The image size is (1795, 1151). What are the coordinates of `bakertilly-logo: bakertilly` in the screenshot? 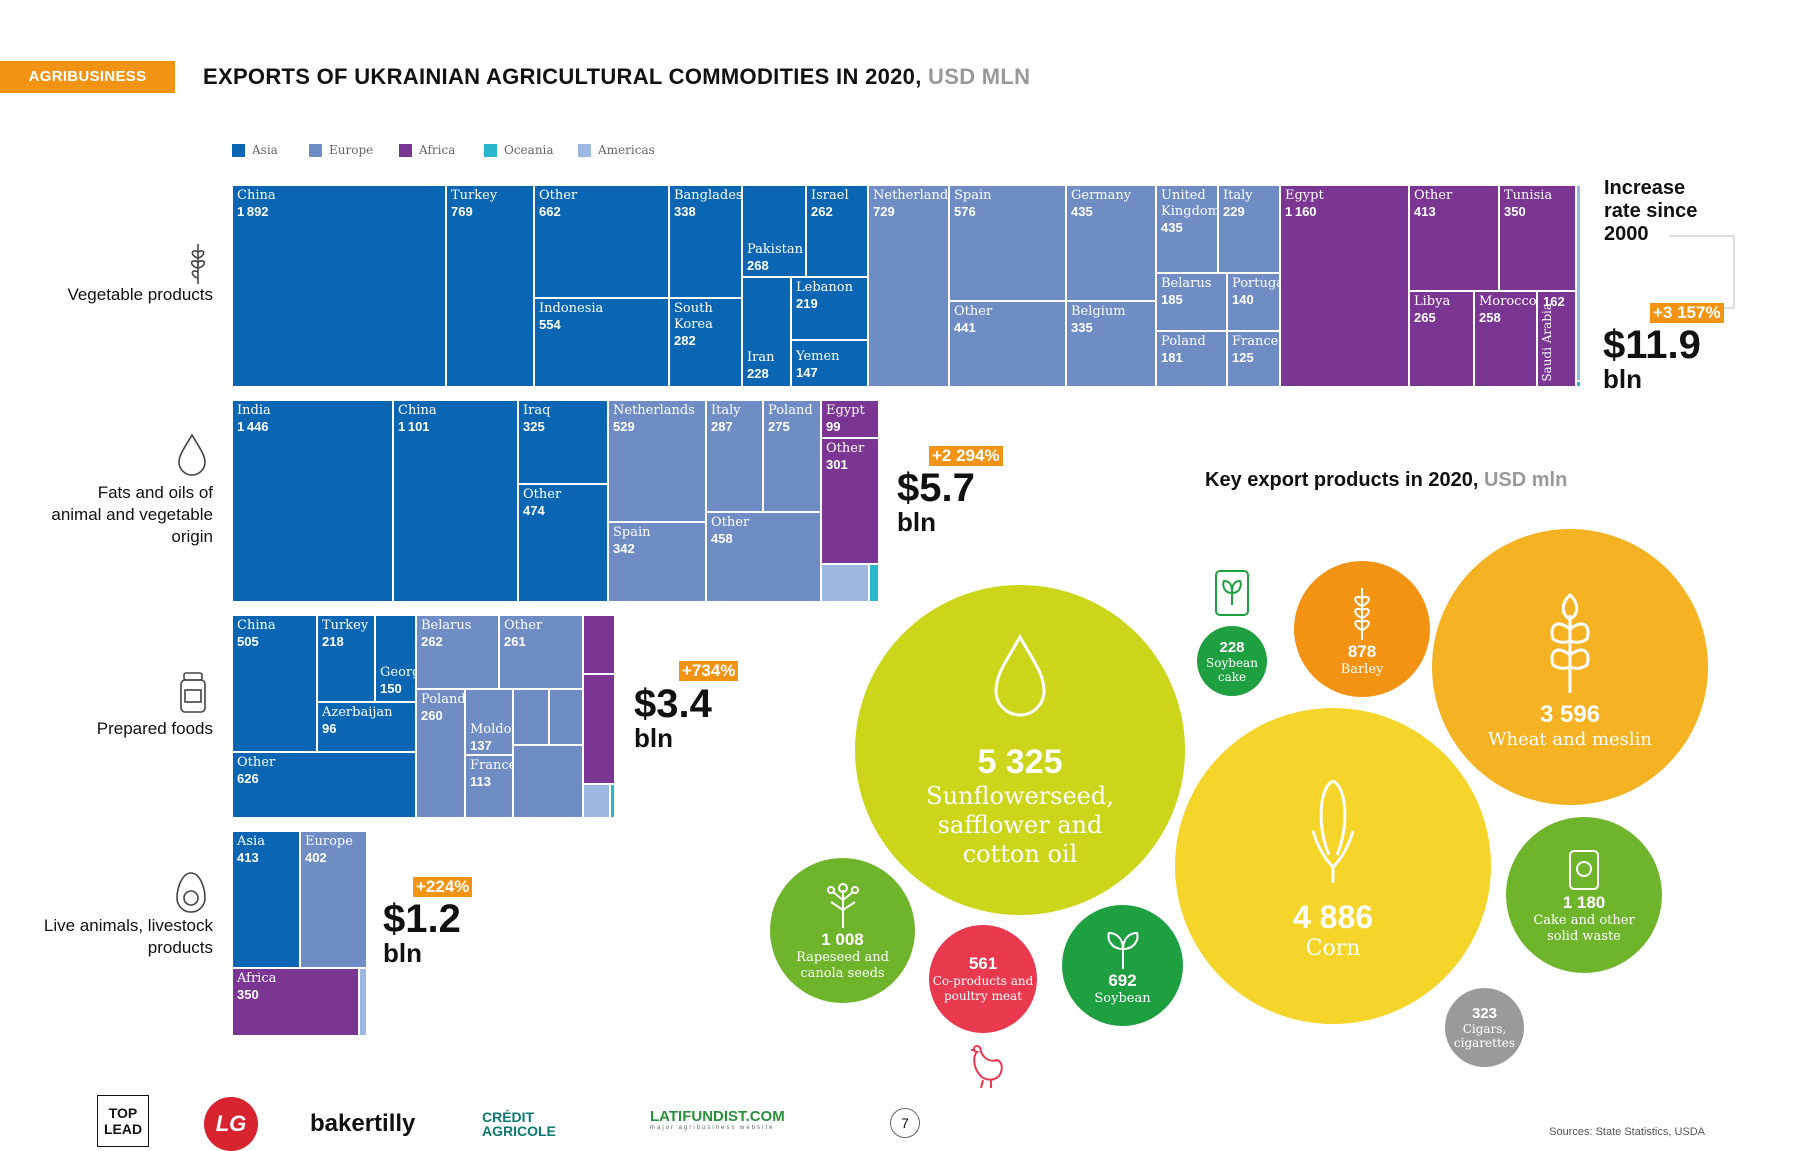 It's located at (363, 1123).